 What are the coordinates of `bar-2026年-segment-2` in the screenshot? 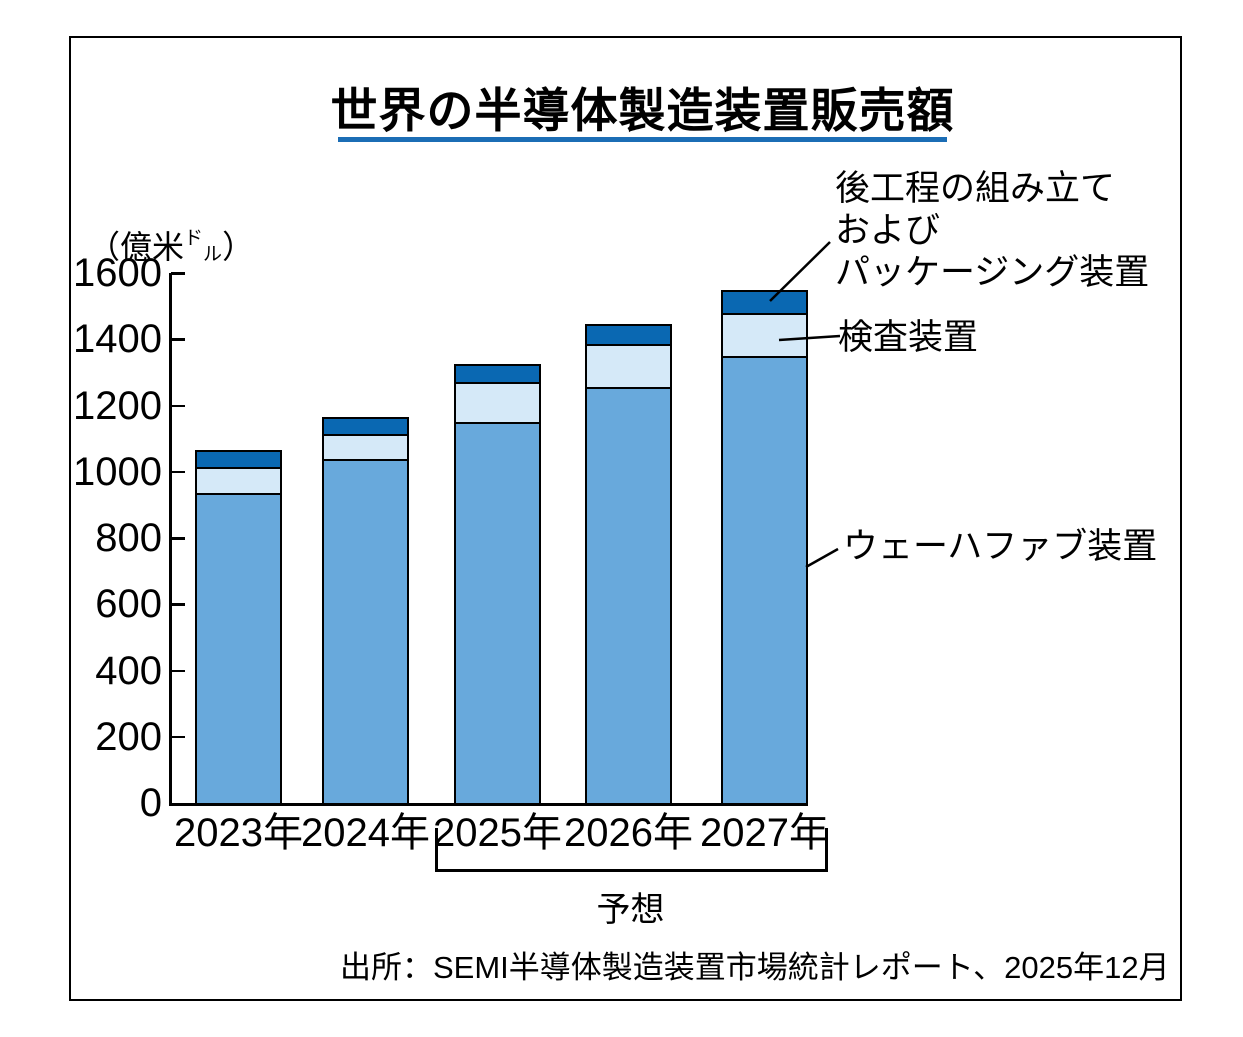 It's located at (628, 335).